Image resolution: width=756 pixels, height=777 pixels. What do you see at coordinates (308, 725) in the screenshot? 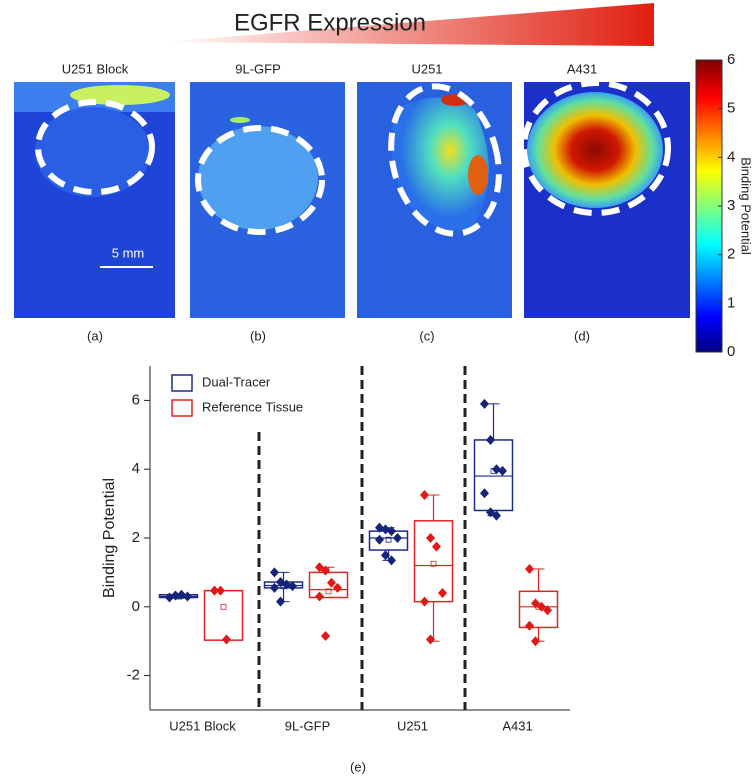
I see `x-tick-label: 9L-GFP` at bounding box center [308, 725].